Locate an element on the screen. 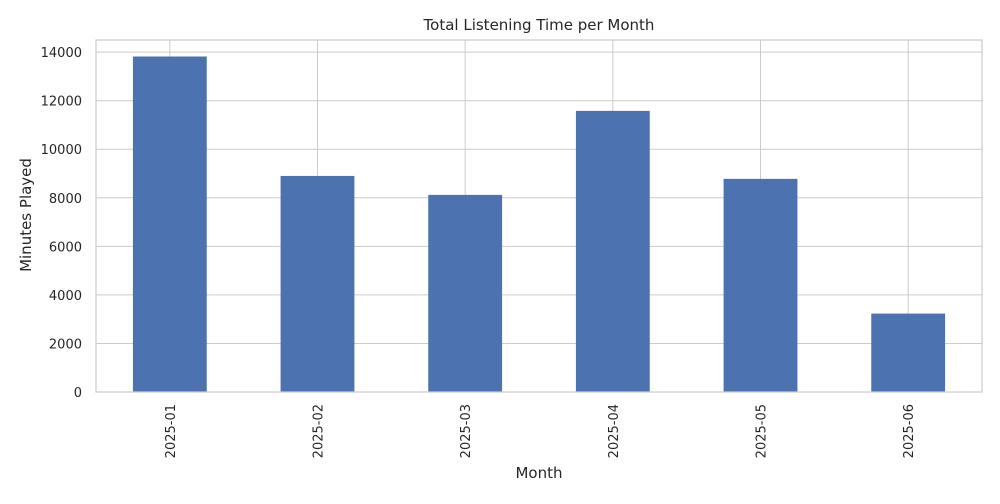 The width and height of the screenshot is (1000, 504). y-tick-label: 12000 is located at coordinates (61, 102).